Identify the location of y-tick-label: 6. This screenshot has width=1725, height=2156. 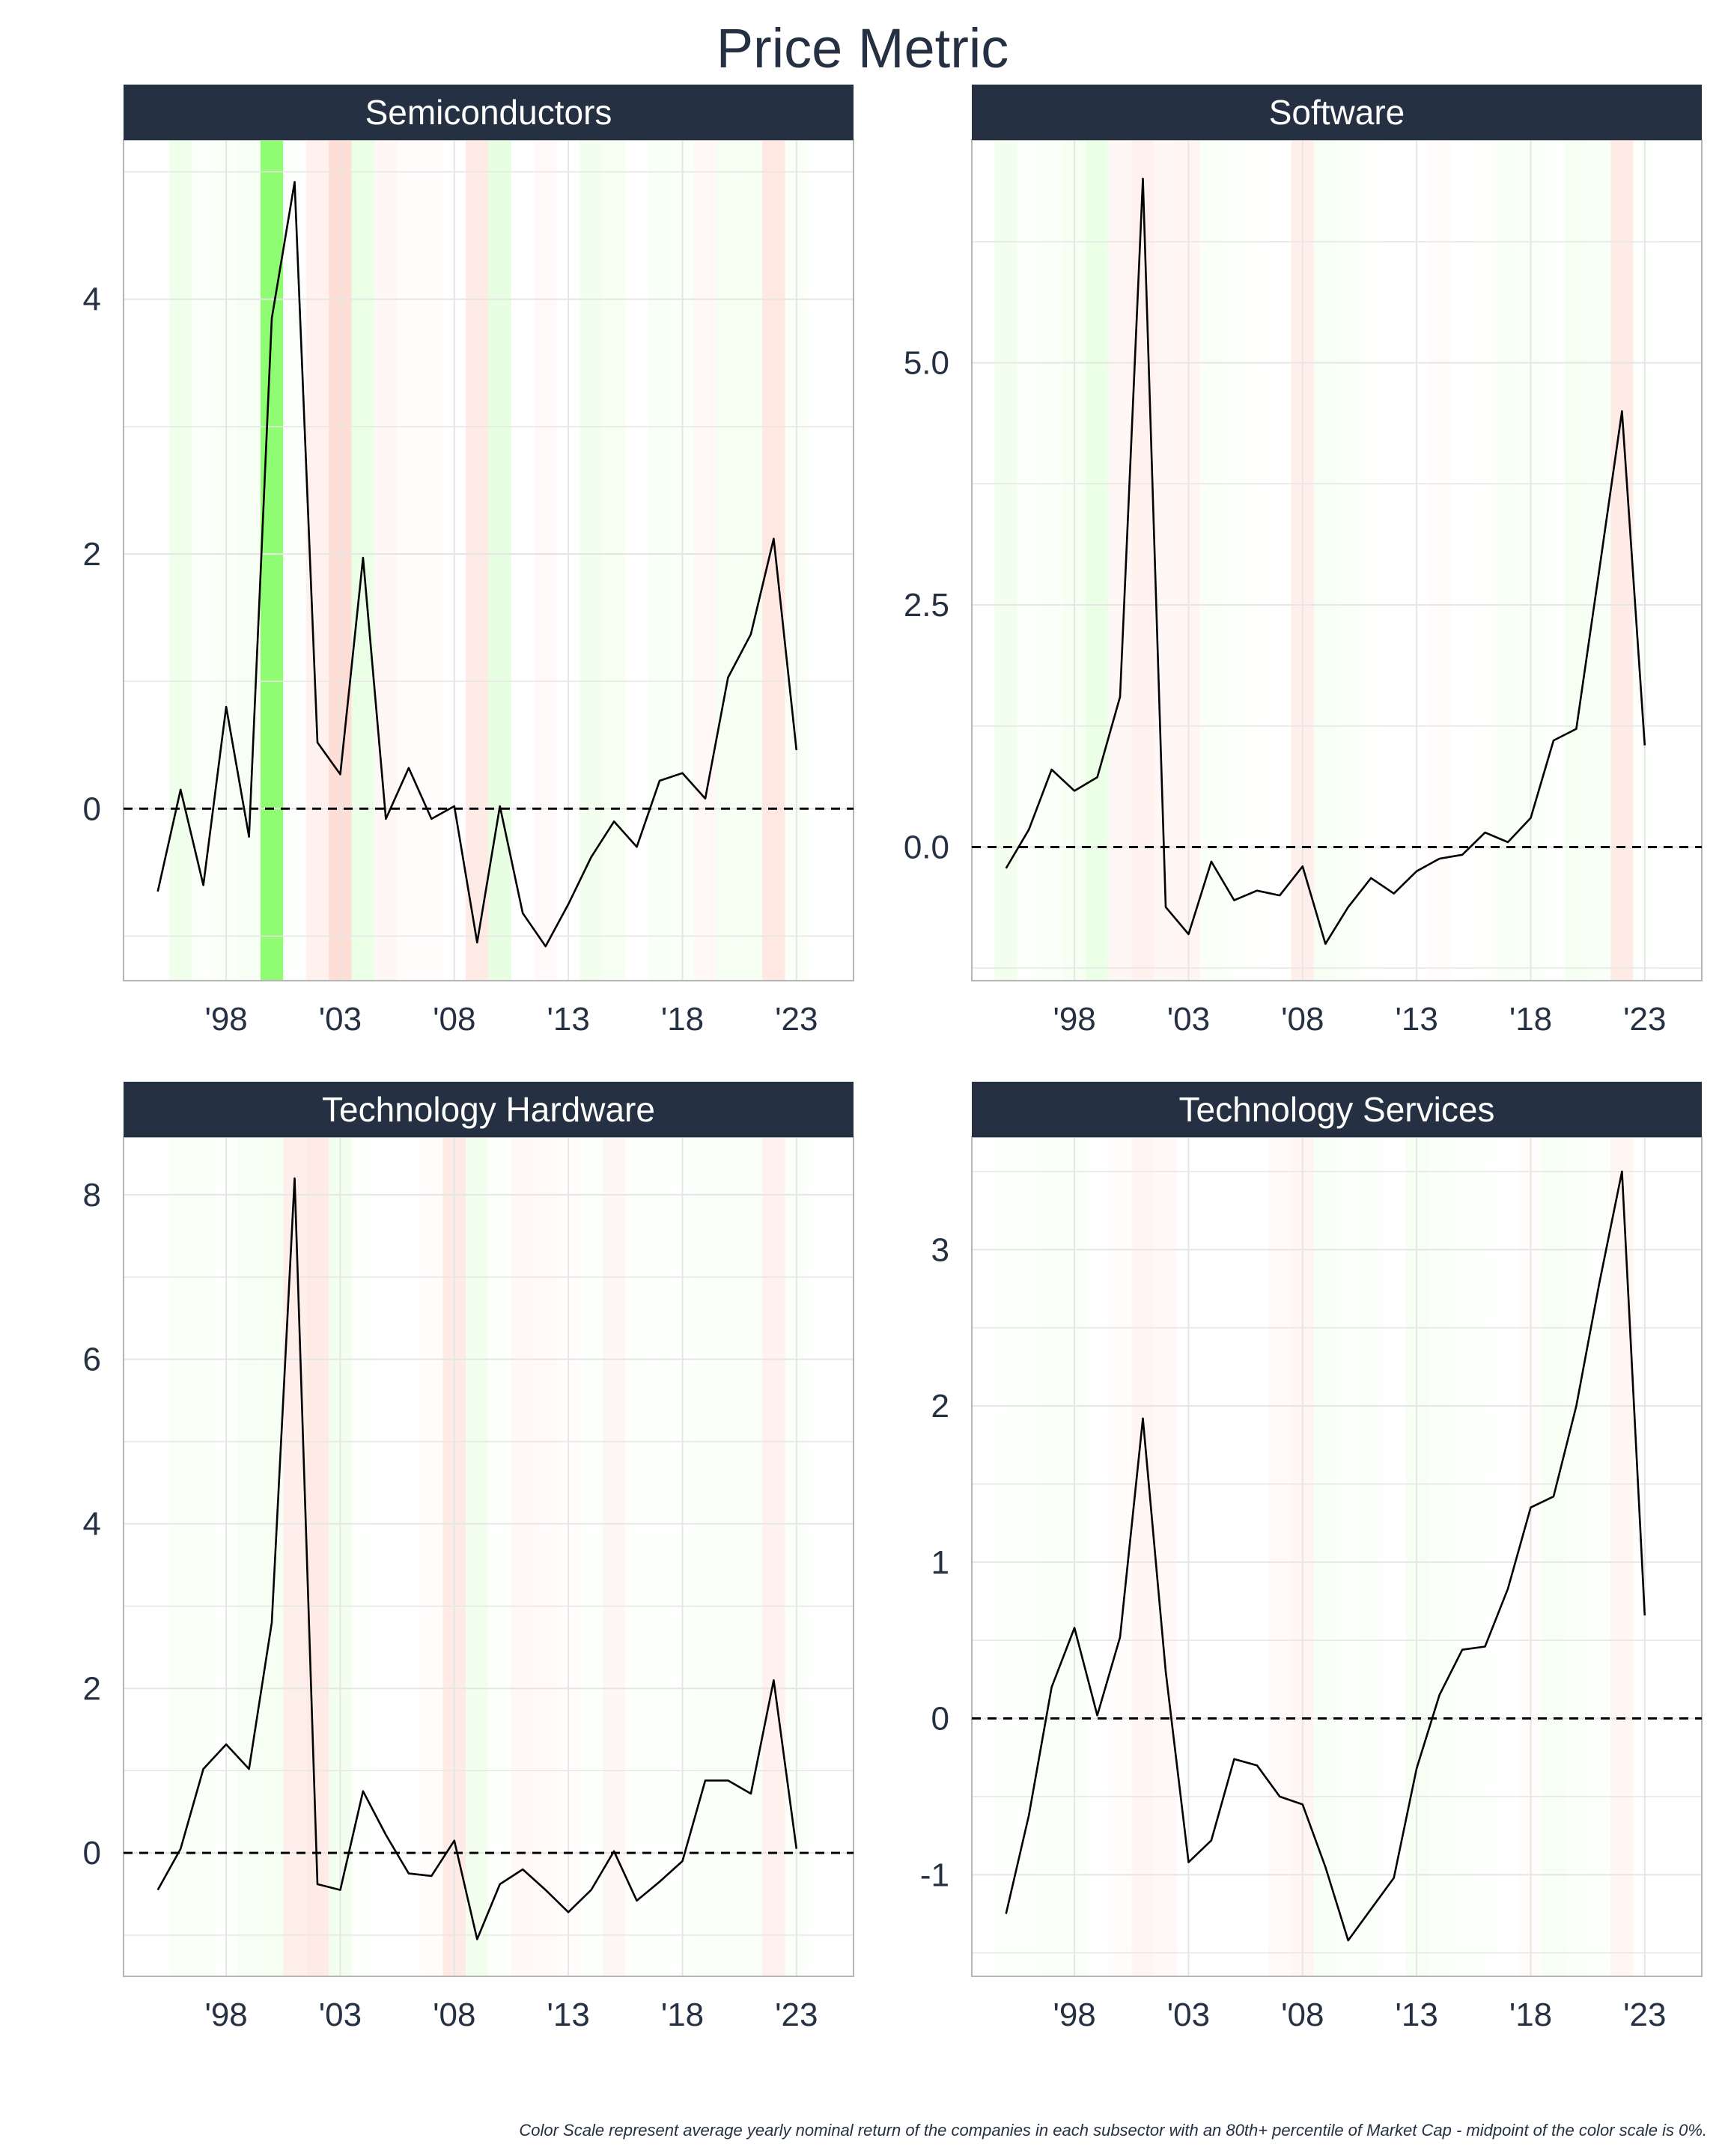
(92, 1360).